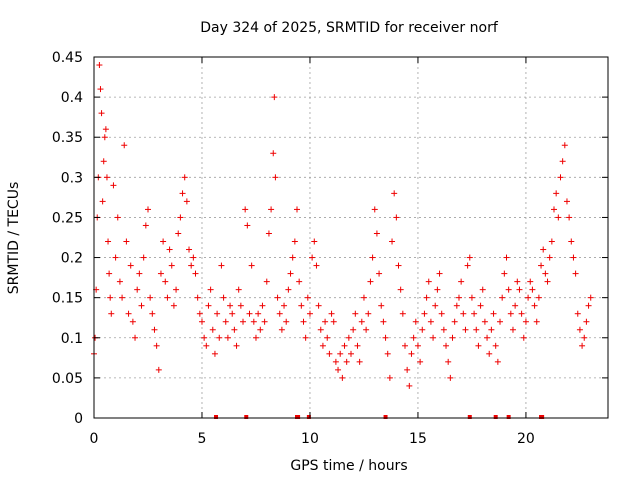  Describe the element at coordinates (94, 439) in the screenshot. I see `x-tick-label: 0` at that location.